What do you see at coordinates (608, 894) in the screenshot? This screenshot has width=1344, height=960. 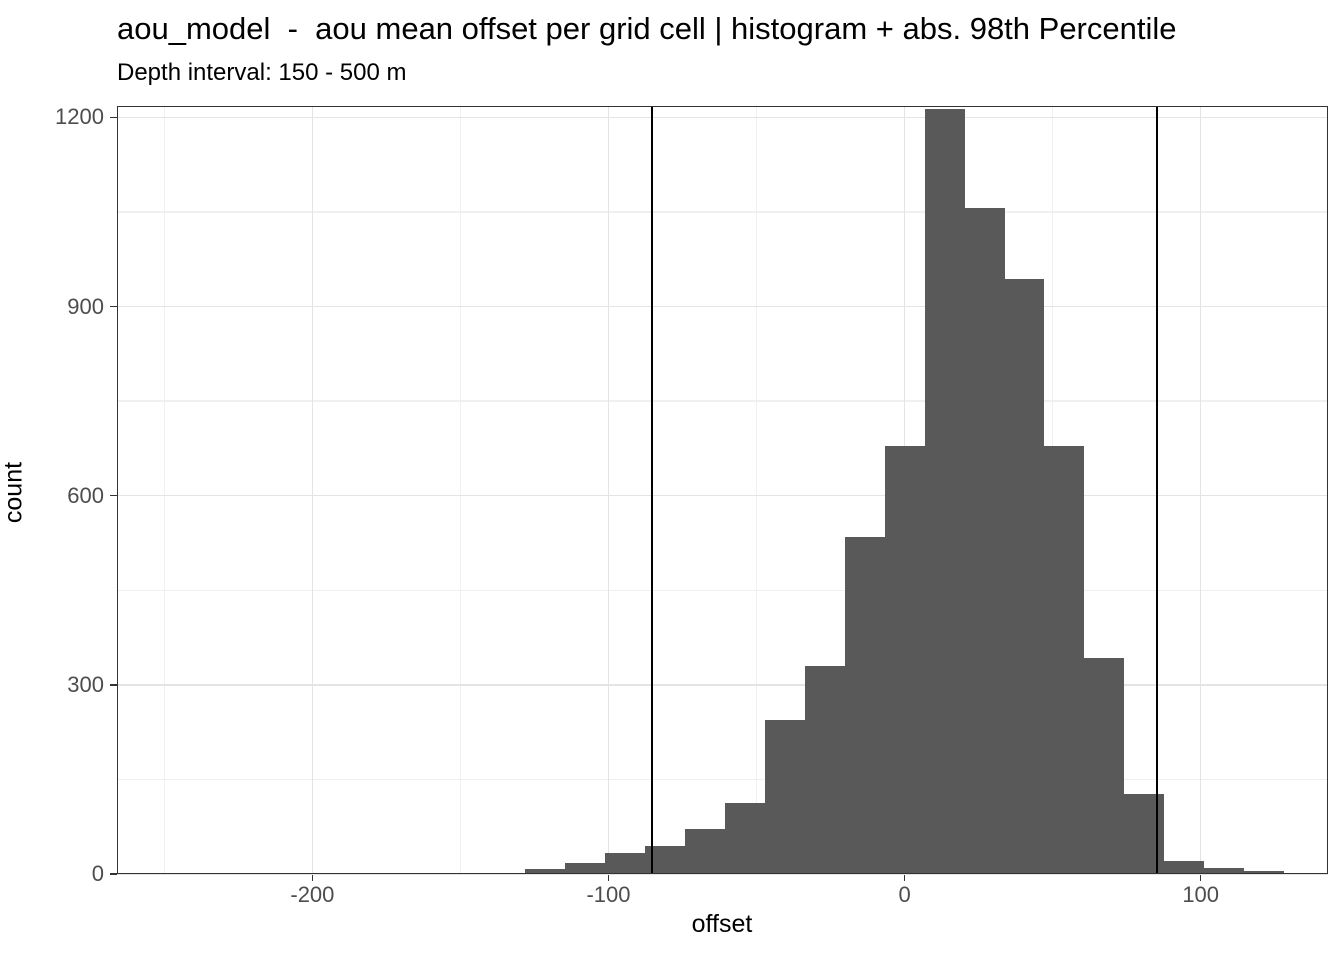 I see `x-axis-tick-label: -100` at bounding box center [608, 894].